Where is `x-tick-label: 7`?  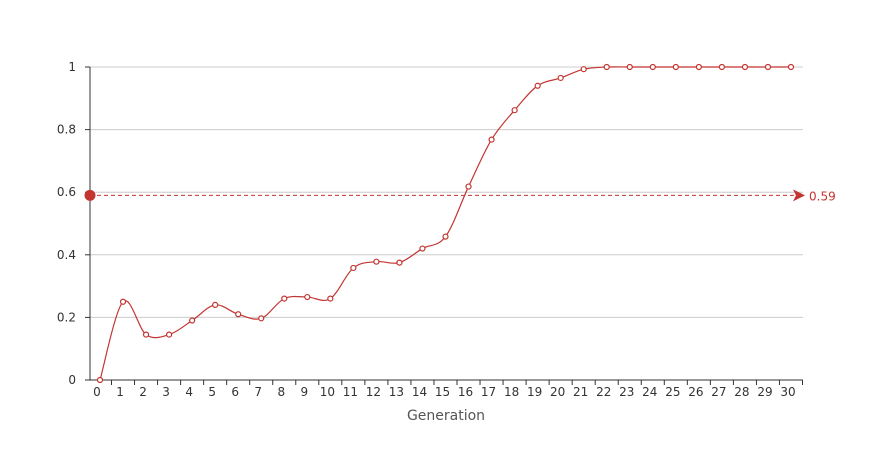
x-tick-label: 7 is located at coordinates (258, 392).